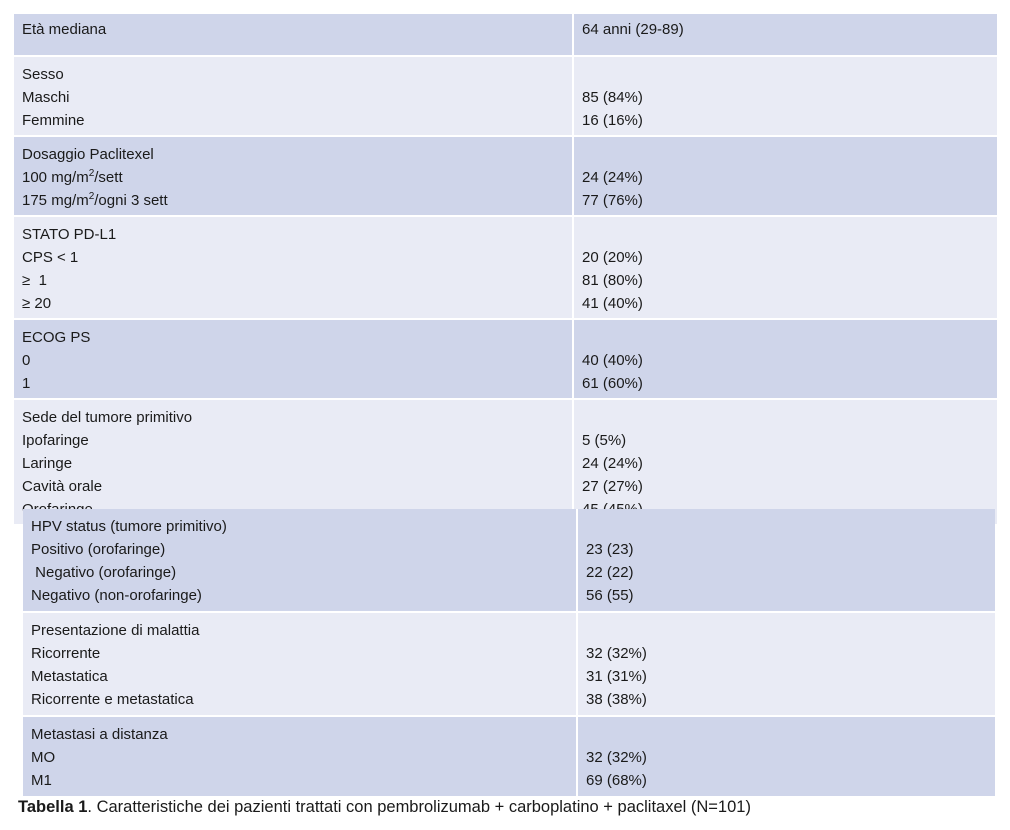 The height and width of the screenshot is (830, 1010). I want to click on row-value: 32 (32%) 31 (31%) 38 (38%), so click(786, 665).